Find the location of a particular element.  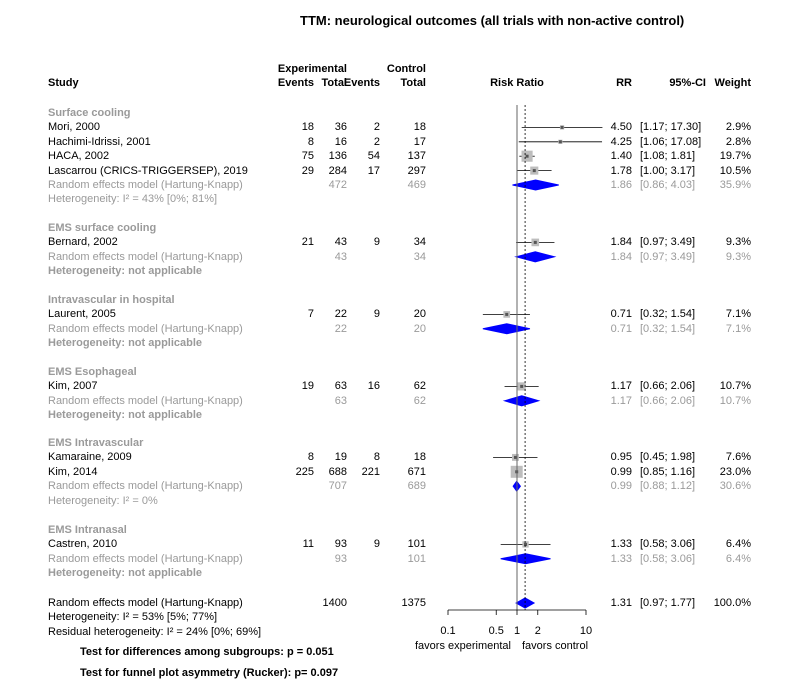

study-ci: [1.17; 17.30] is located at coordinates (671, 127).